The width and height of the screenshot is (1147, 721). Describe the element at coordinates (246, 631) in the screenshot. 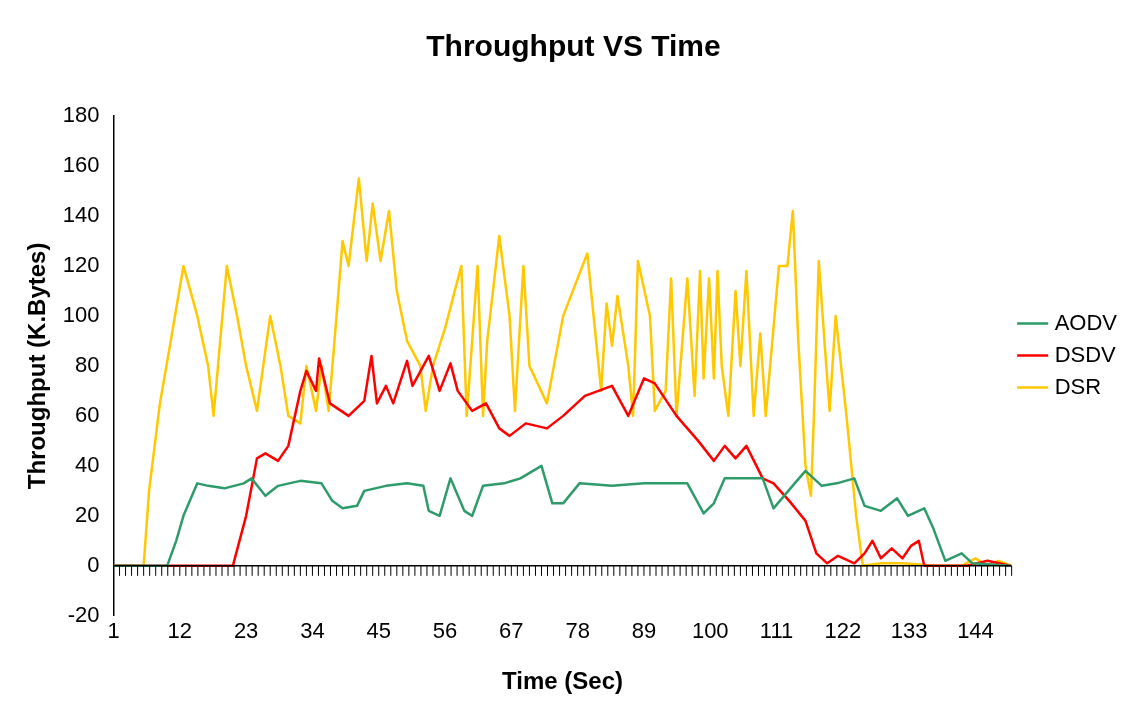

I see `x-tick-label: 23` at that location.